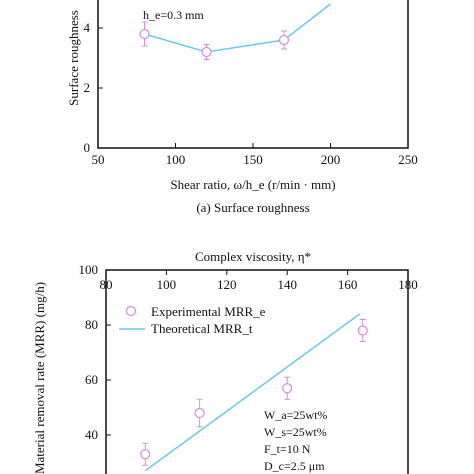 Image resolution: width=474 pixels, height=474 pixels. What do you see at coordinates (98, 159) in the screenshot?
I see `x-tick-label: 50` at bounding box center [98, 159].